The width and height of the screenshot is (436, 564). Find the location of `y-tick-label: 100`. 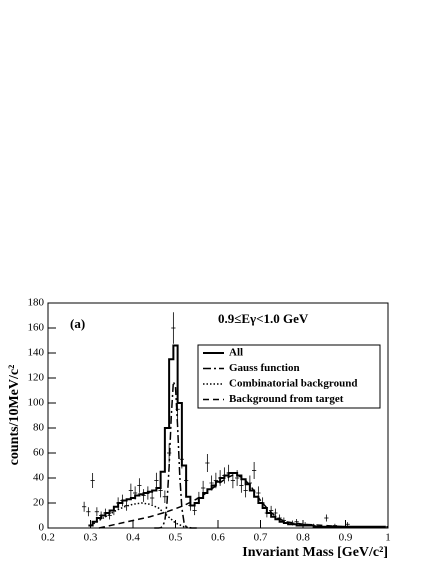

y-tick-label: 100 is located at coordinates (36, 403).